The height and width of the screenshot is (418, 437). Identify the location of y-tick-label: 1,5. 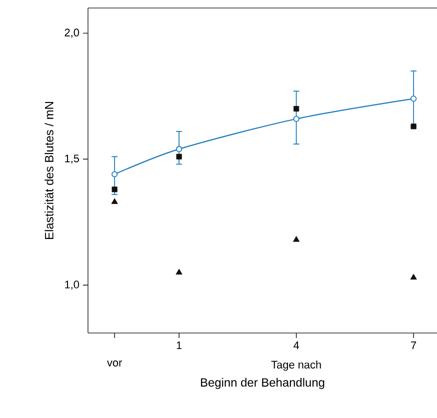
(72, 159).